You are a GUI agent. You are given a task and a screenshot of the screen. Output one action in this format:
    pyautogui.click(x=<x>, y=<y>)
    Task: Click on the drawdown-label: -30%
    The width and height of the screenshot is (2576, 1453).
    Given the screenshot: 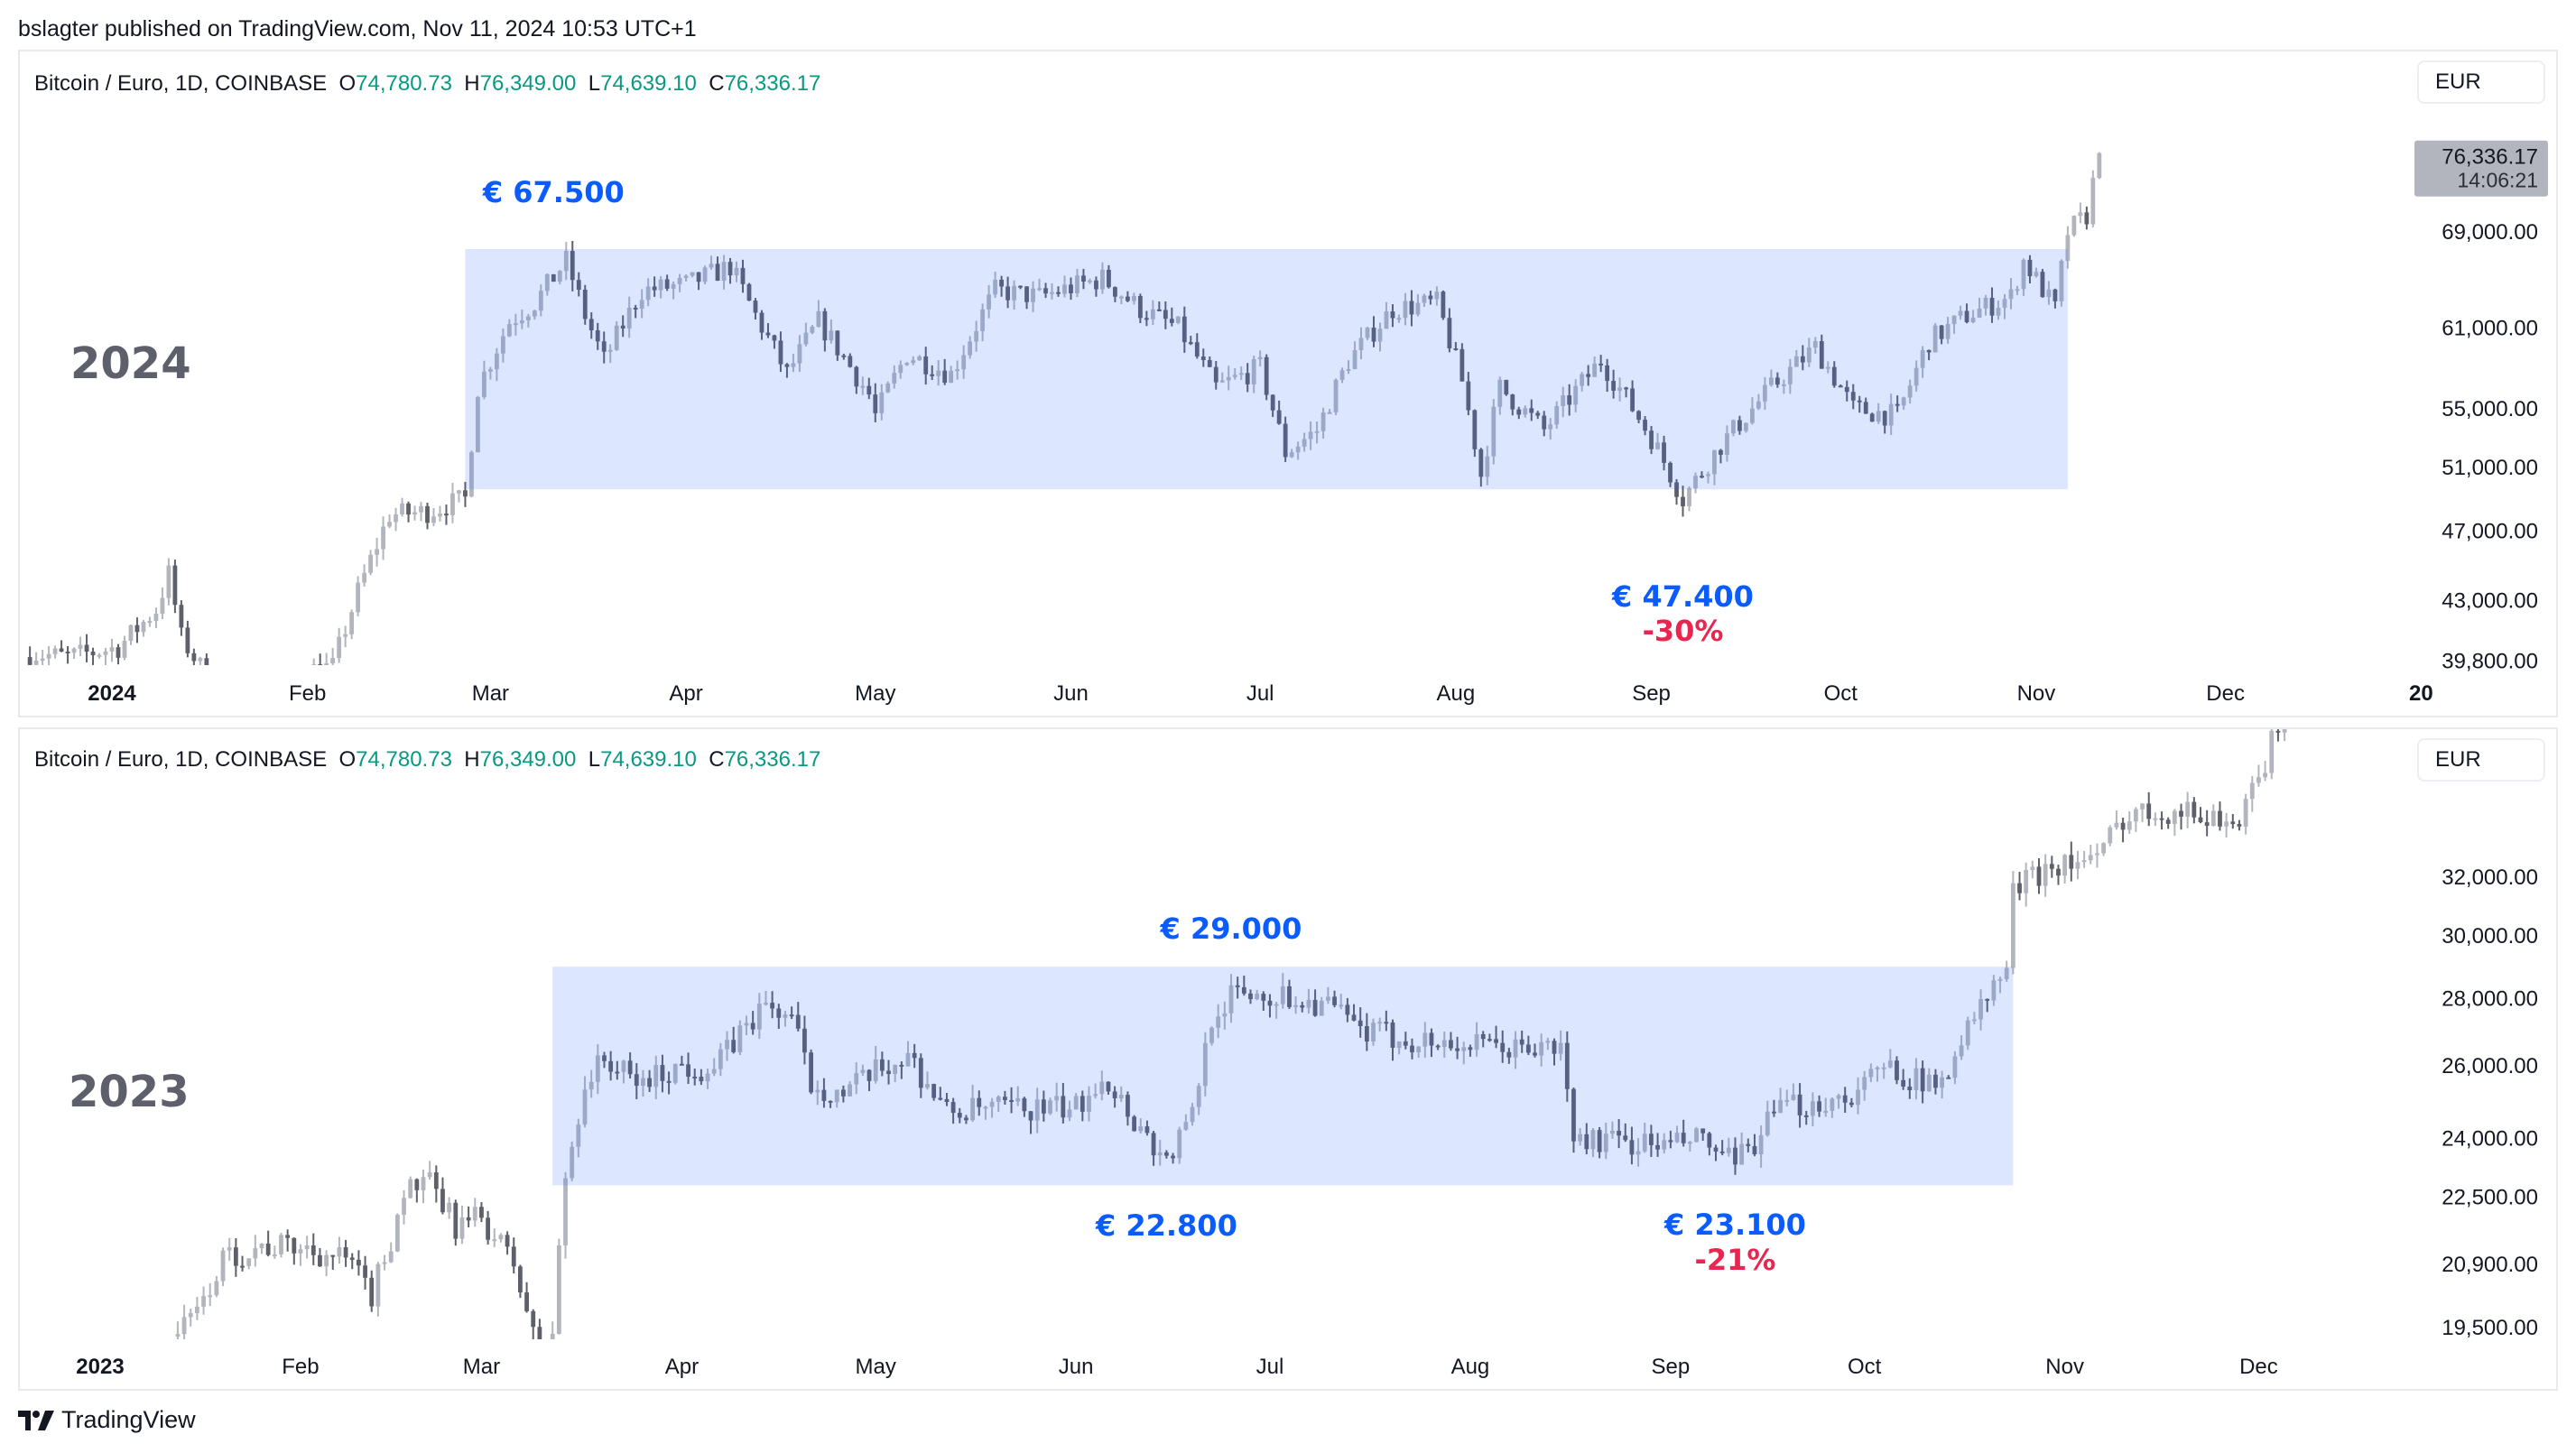 What is the action you would take?
    pyautogui.click(x=1683, y=631)
    